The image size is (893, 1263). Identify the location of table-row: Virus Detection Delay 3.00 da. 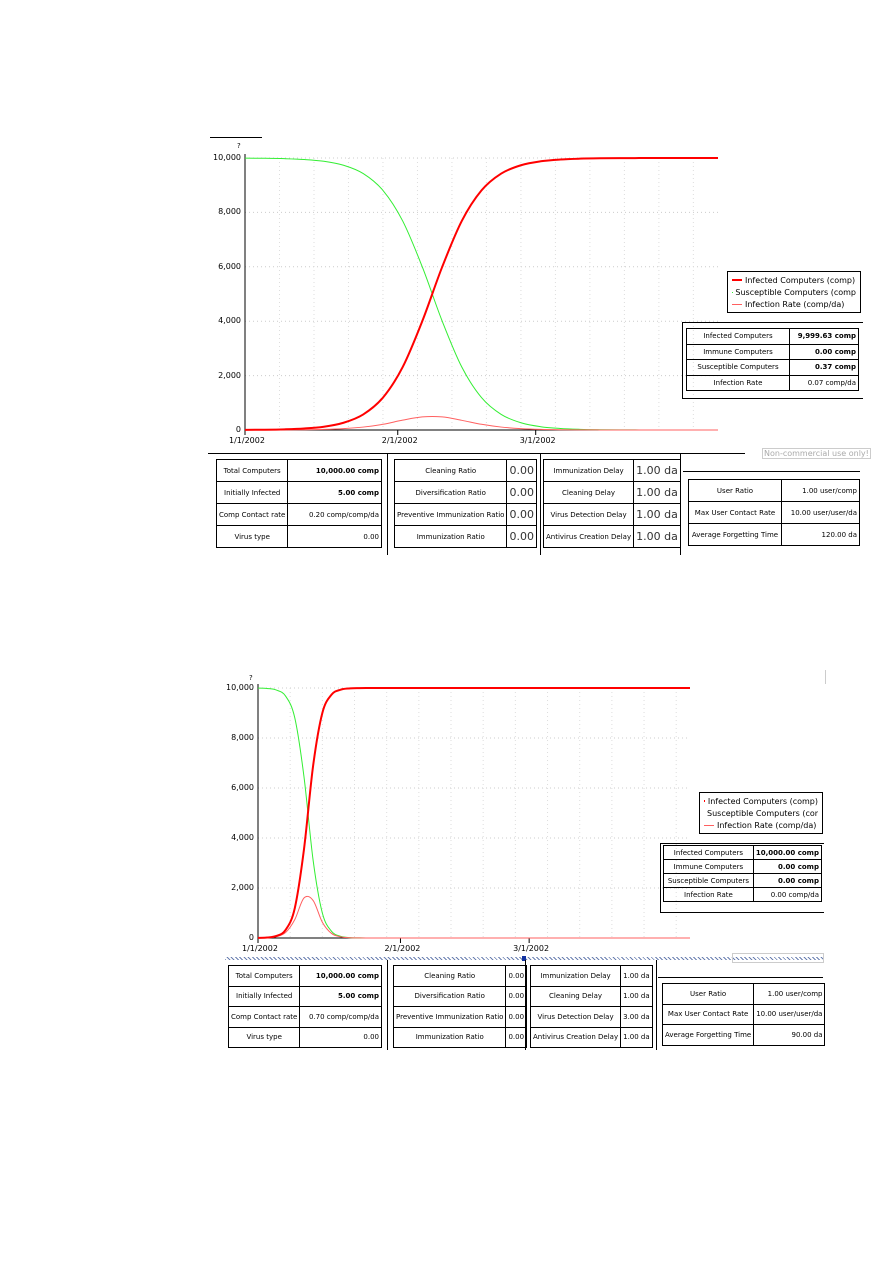
(591, 1017).